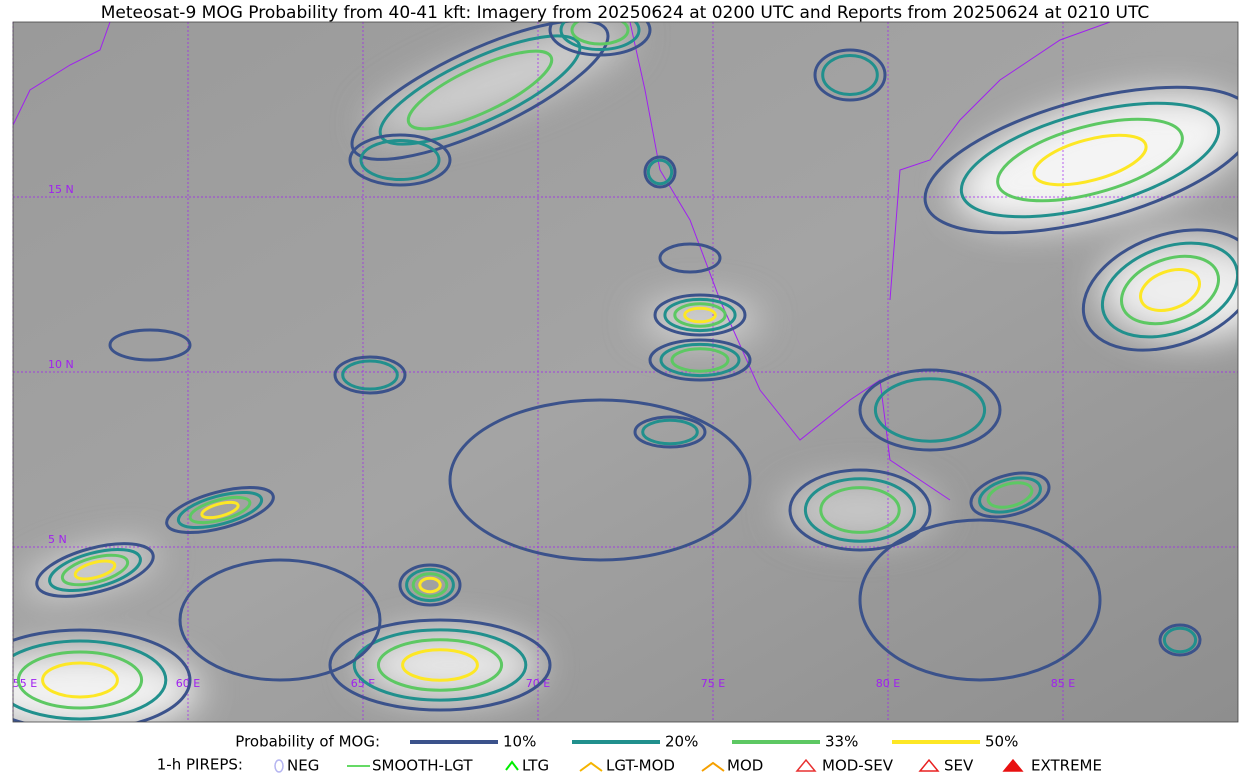  I want to click on legend-label: Probability of MOG:, so click(307, 742).